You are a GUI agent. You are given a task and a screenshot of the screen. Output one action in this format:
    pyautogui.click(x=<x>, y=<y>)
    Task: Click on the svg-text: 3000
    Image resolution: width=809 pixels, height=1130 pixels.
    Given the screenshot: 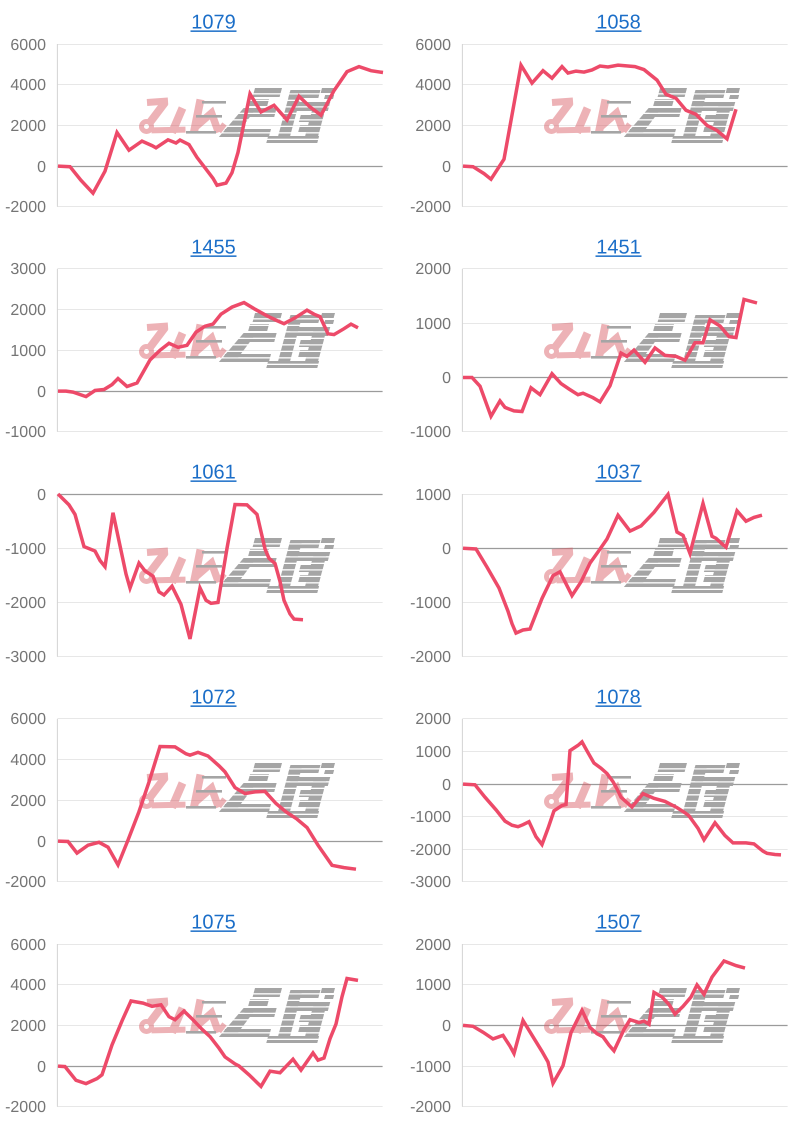 What is the action you would take?
    pyautogui.click(x=28, y=269)
    